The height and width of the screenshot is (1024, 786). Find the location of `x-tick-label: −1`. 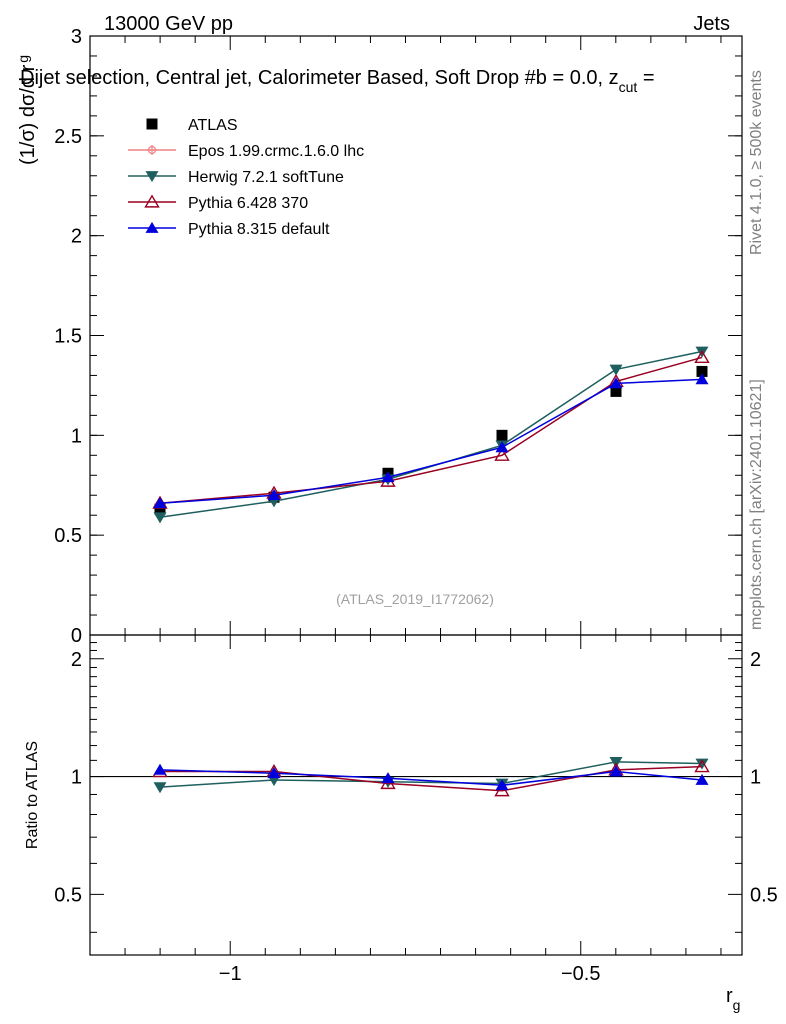

x-tick-label: −1 is located at coordinates (230, 974).